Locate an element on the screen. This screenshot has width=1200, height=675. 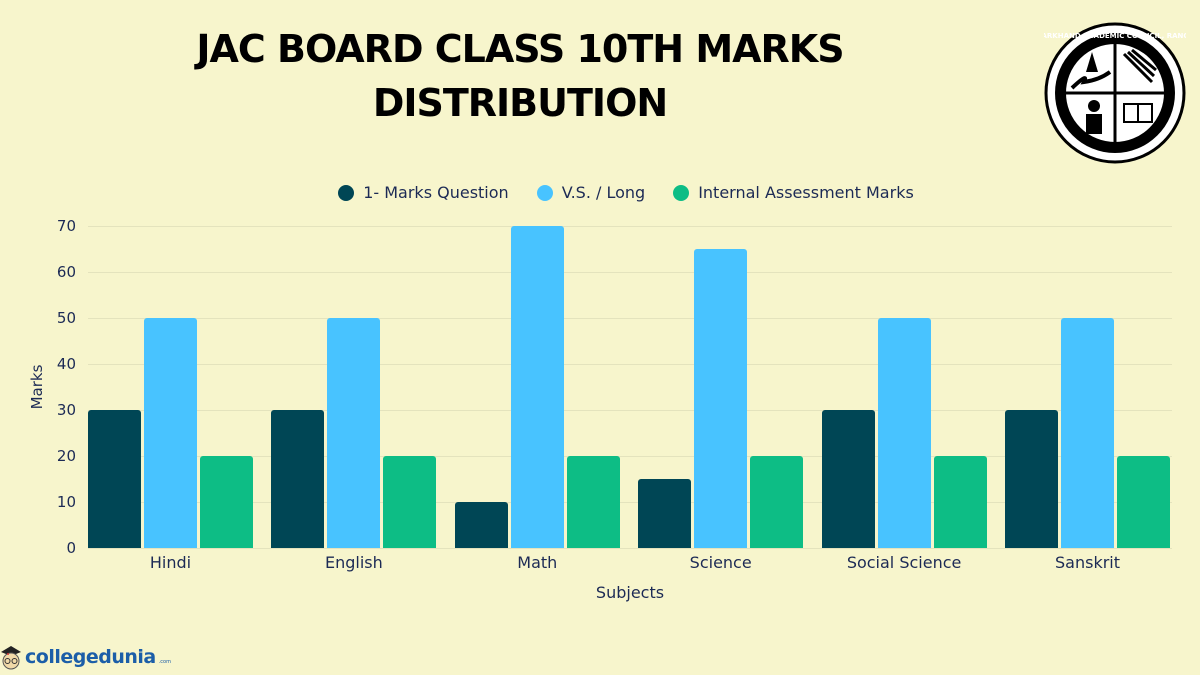
y-tick-label: 0 is located at coordinates (71, 548).